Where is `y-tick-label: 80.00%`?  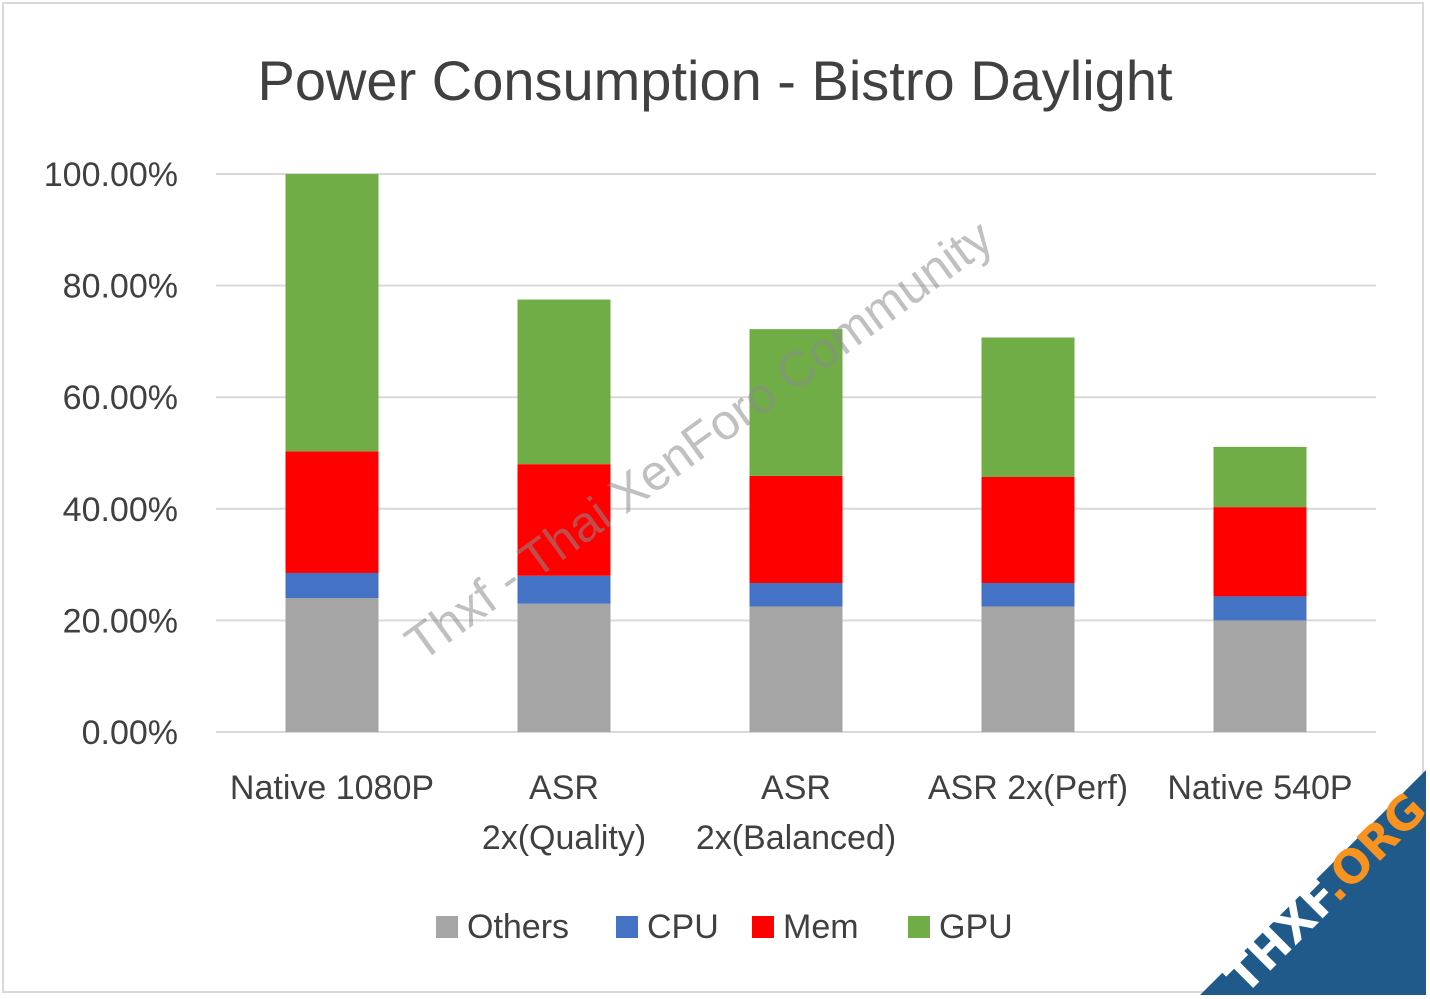 y-tick-label: 80.00% is located at coordinates (120, 287).